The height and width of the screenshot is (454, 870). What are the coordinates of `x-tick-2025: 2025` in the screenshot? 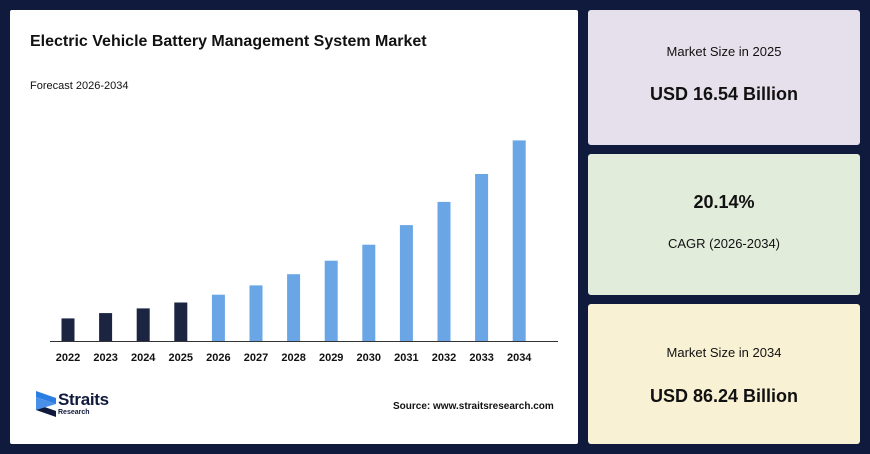 It's located at (181, 358).